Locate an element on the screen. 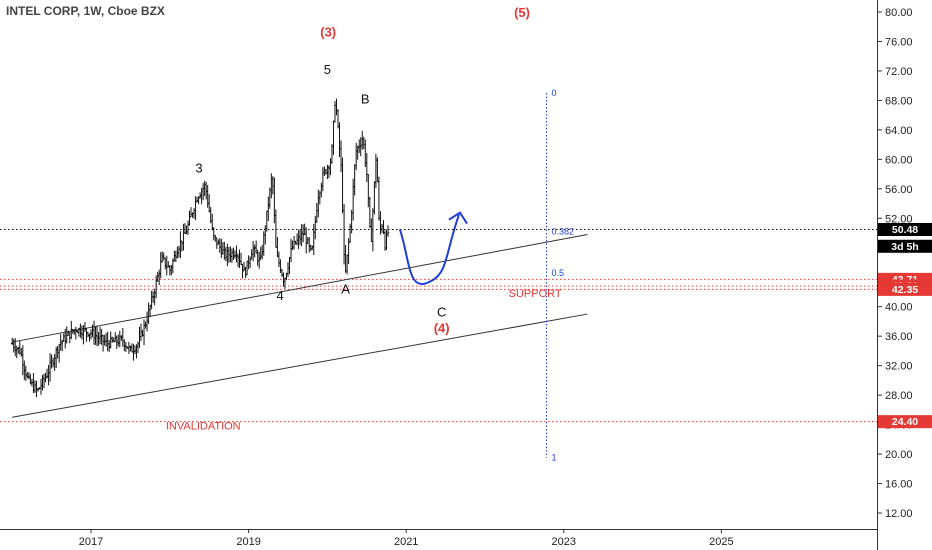 This screenshot has height=550, width=932. x-tick-label: 2019 is located at coordinates (248, 542).